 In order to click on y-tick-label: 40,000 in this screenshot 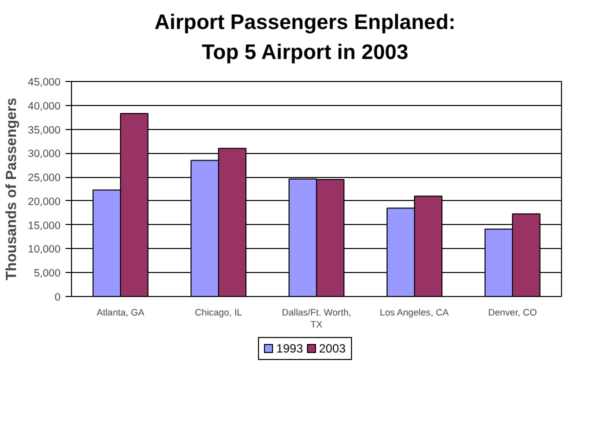, I will do `click(44, 106)`.